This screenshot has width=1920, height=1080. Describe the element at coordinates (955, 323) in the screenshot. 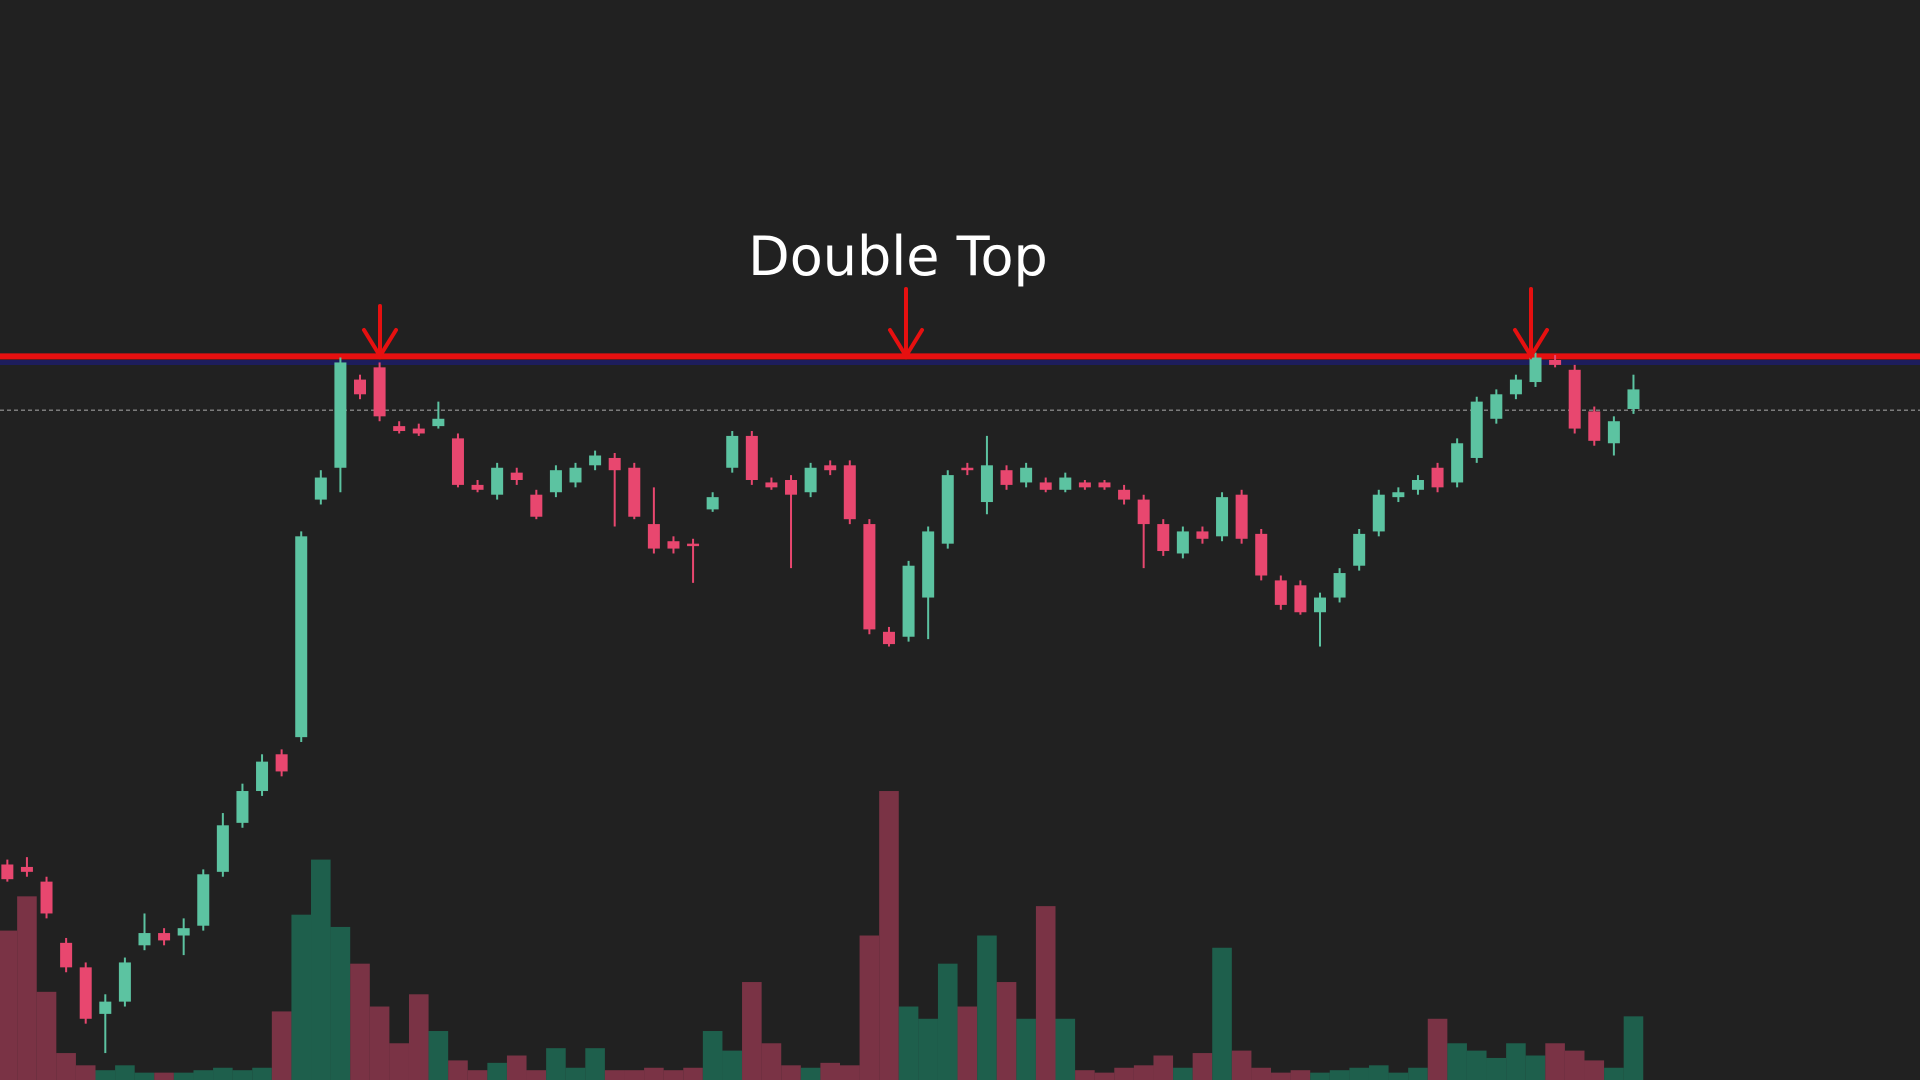

I see `arrows` at that location.